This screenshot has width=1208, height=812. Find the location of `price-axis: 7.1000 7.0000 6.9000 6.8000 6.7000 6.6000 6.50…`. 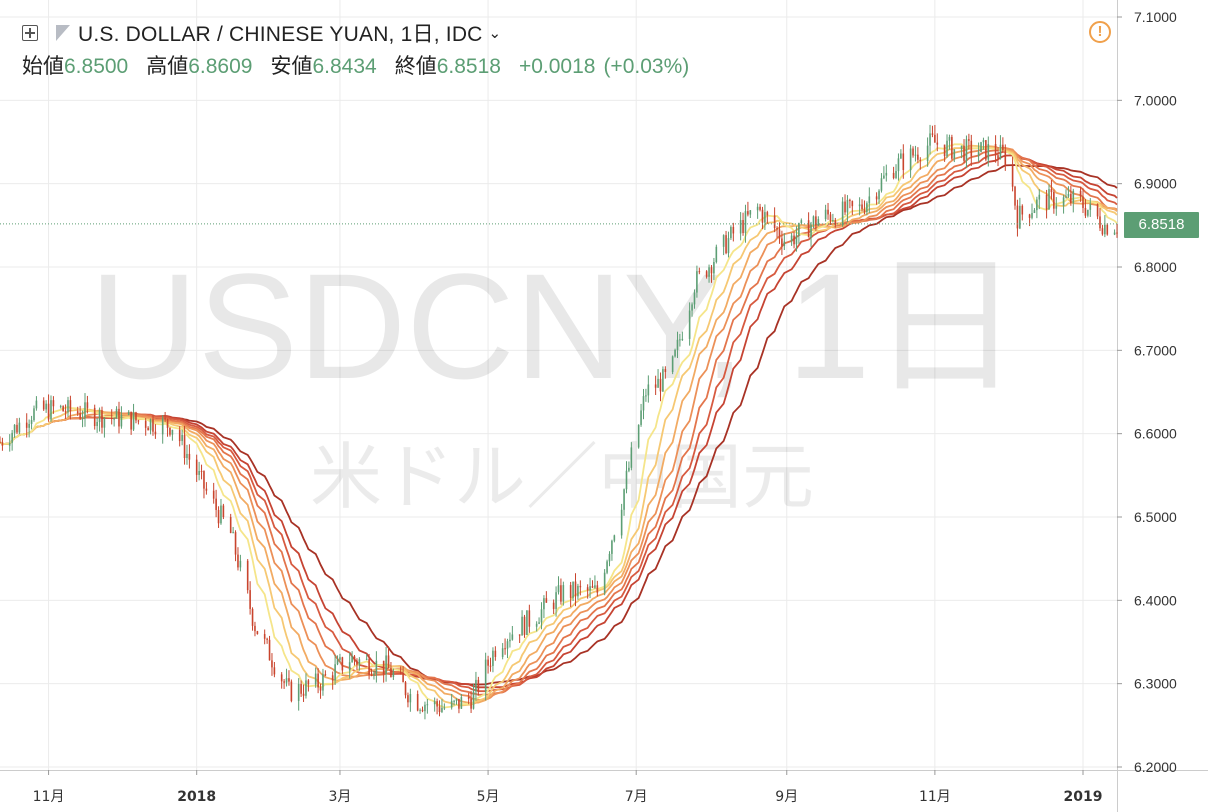

price-axis: 7.1000 7.0000 6.9000 6.8000 6.7000 6.6000 6.50… is located at coordinates (1147, 392).